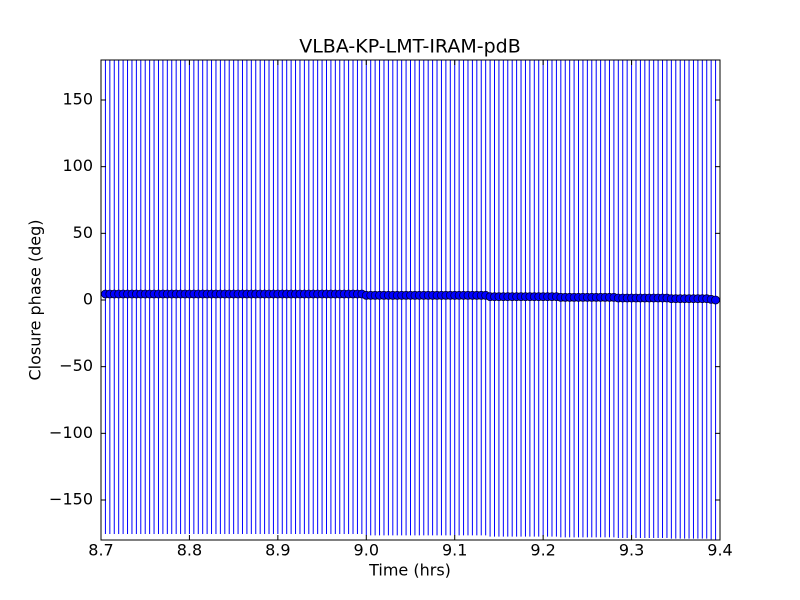 This screenshot has height=600, width=800. What do you see at coordinates (76, 365) in the screenshot?
I see `y-tick-label: −50` at bounding box center [76, 365].